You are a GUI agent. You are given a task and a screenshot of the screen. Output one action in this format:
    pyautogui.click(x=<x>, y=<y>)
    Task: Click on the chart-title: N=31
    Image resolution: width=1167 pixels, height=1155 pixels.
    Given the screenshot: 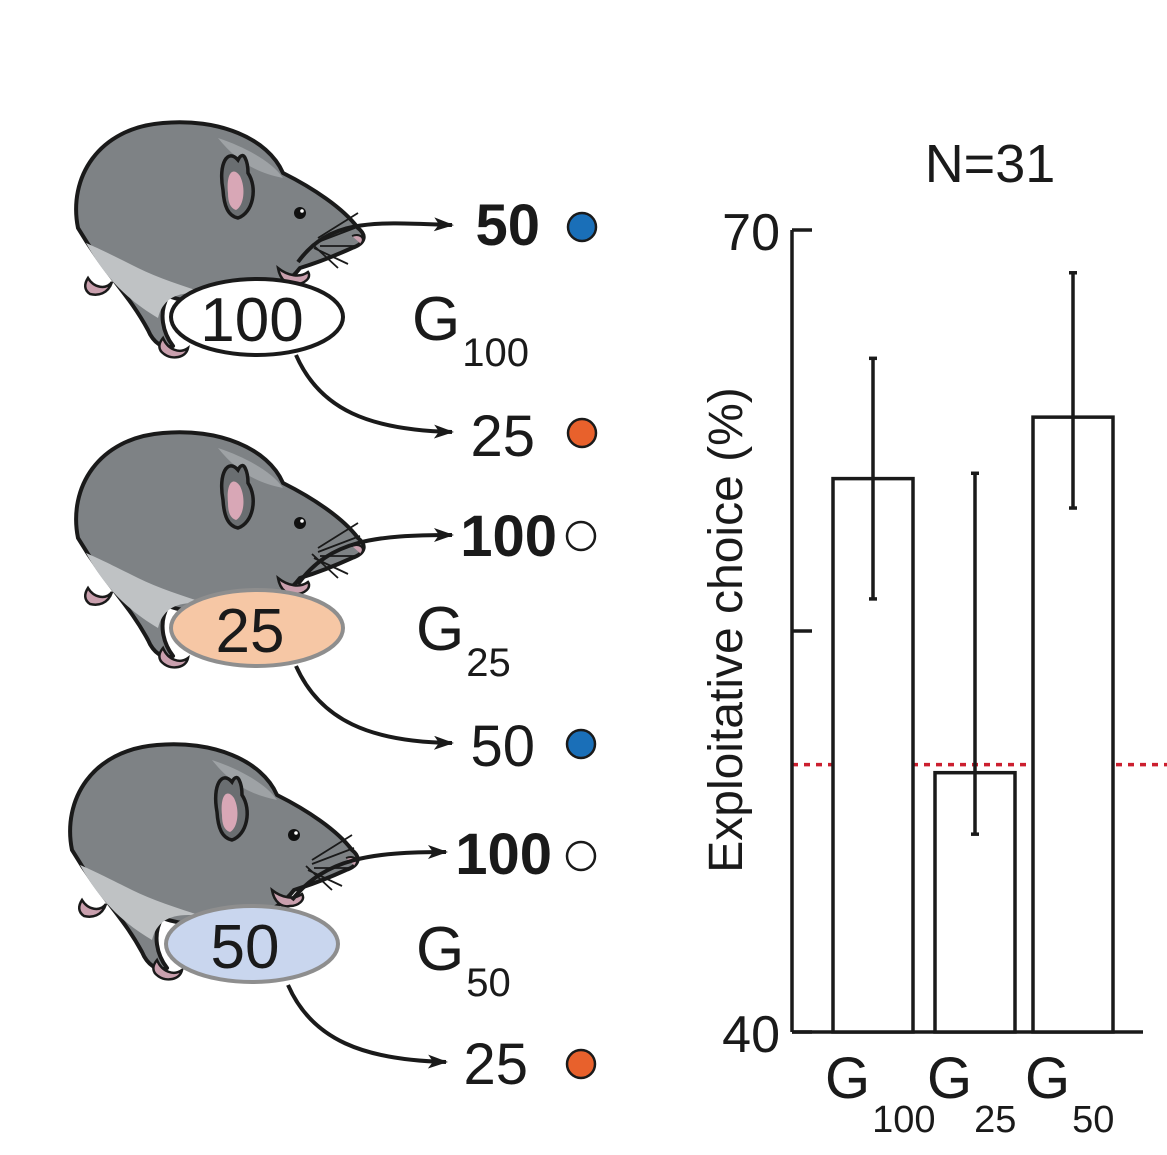 What is the action you would take?
    pyautogui.click(x=990, y=164)
    